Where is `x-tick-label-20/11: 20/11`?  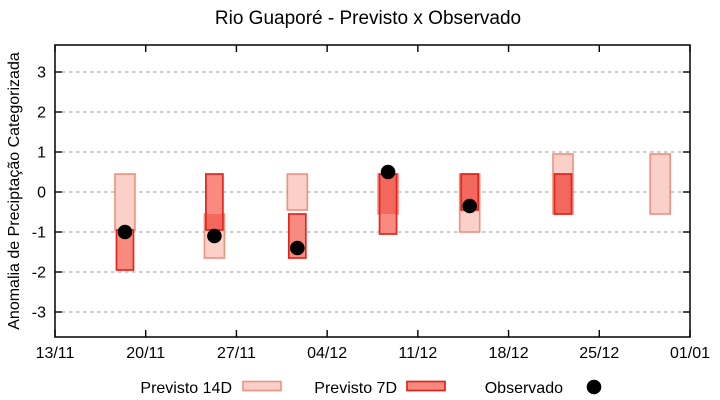 x-tick-label-20/11: 20/11 is located at coordinates (145, 353).